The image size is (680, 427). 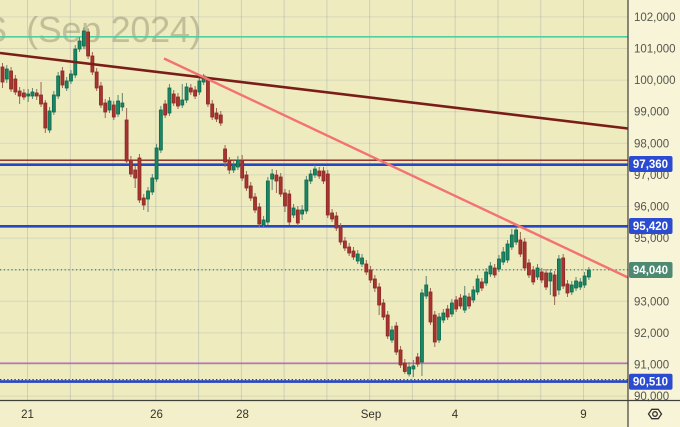 What do you see at coordinates (651, 302) in the screenshot?
I see `svg-text: 93,000` at bounding box center [651, 302].